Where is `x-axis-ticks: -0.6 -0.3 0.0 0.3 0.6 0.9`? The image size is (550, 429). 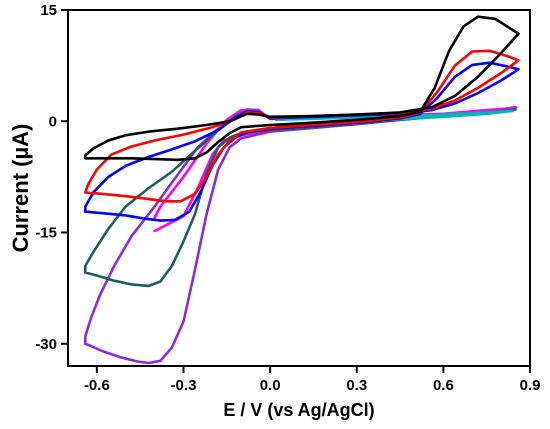 x-axis-ticks: -0.6 -0.3 0.0 0.3 0.6 0.9 is located at coordinates (312, 380).